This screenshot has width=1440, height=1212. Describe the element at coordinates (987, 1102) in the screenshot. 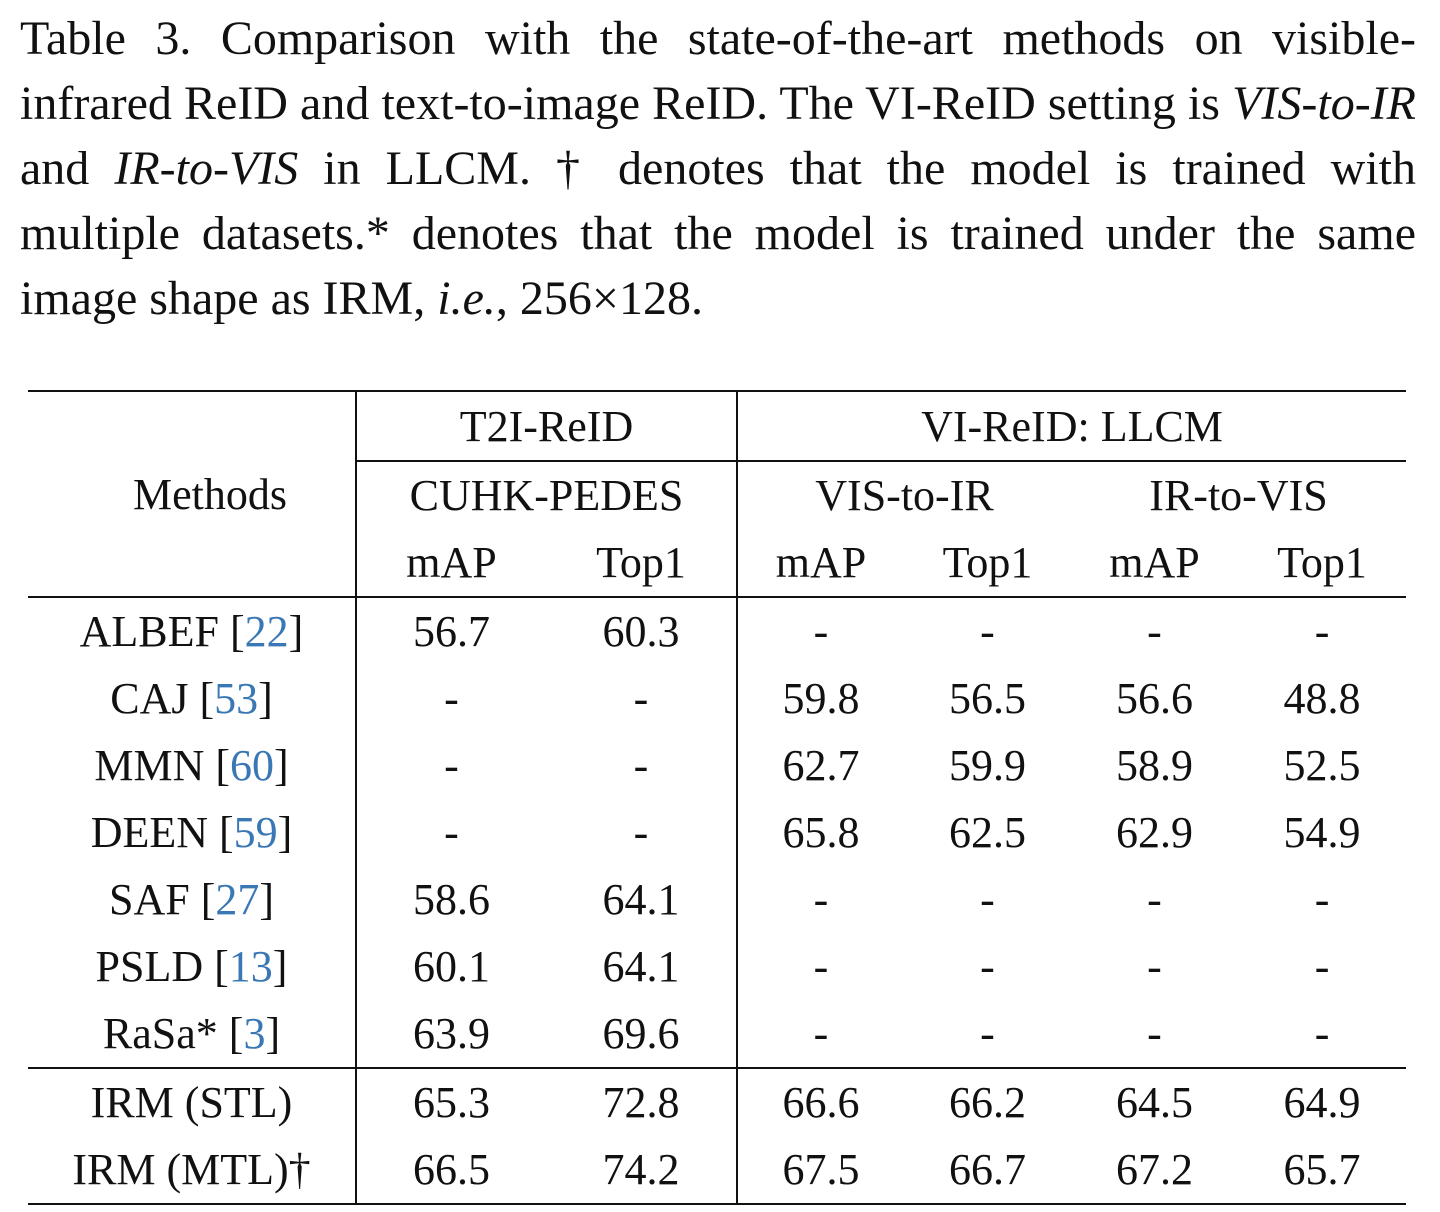

I see `table-cell: 66.2` at that location.